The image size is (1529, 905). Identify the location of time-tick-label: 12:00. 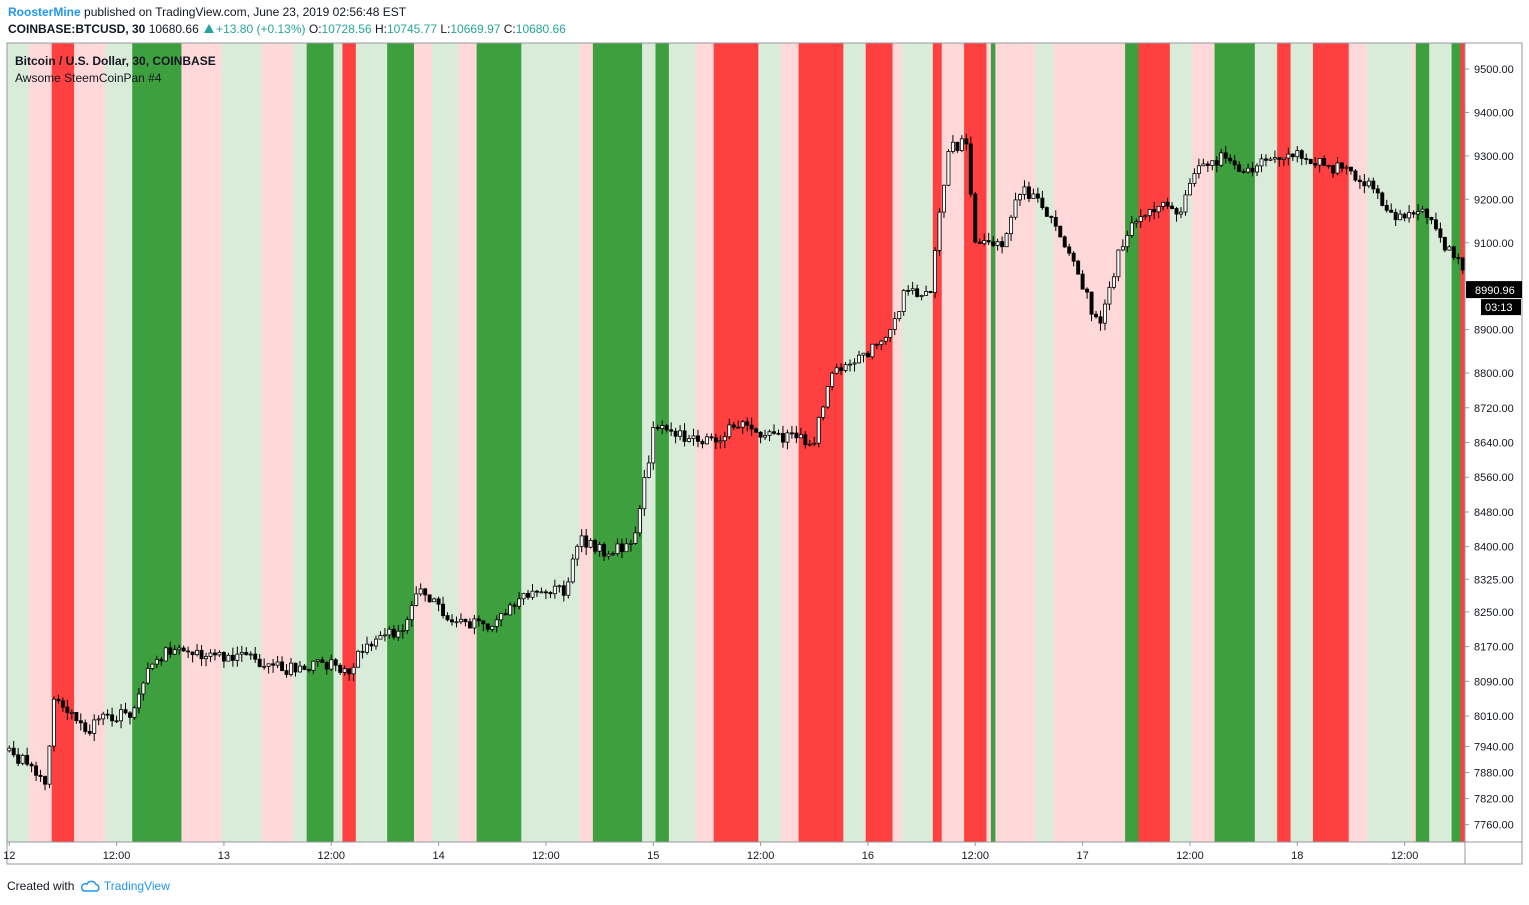
(546, 856).